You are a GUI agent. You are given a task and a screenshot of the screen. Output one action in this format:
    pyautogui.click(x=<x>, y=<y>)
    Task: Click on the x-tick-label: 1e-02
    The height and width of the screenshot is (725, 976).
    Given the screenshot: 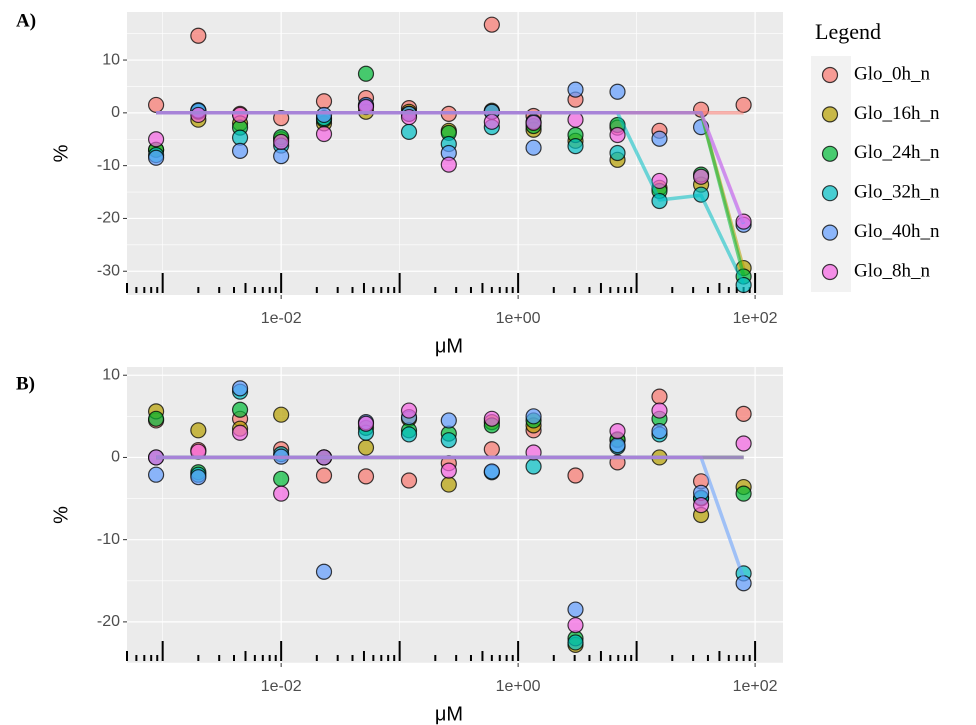 What is the action you would take?
    pyautogui.click(x=281, y=318)
    